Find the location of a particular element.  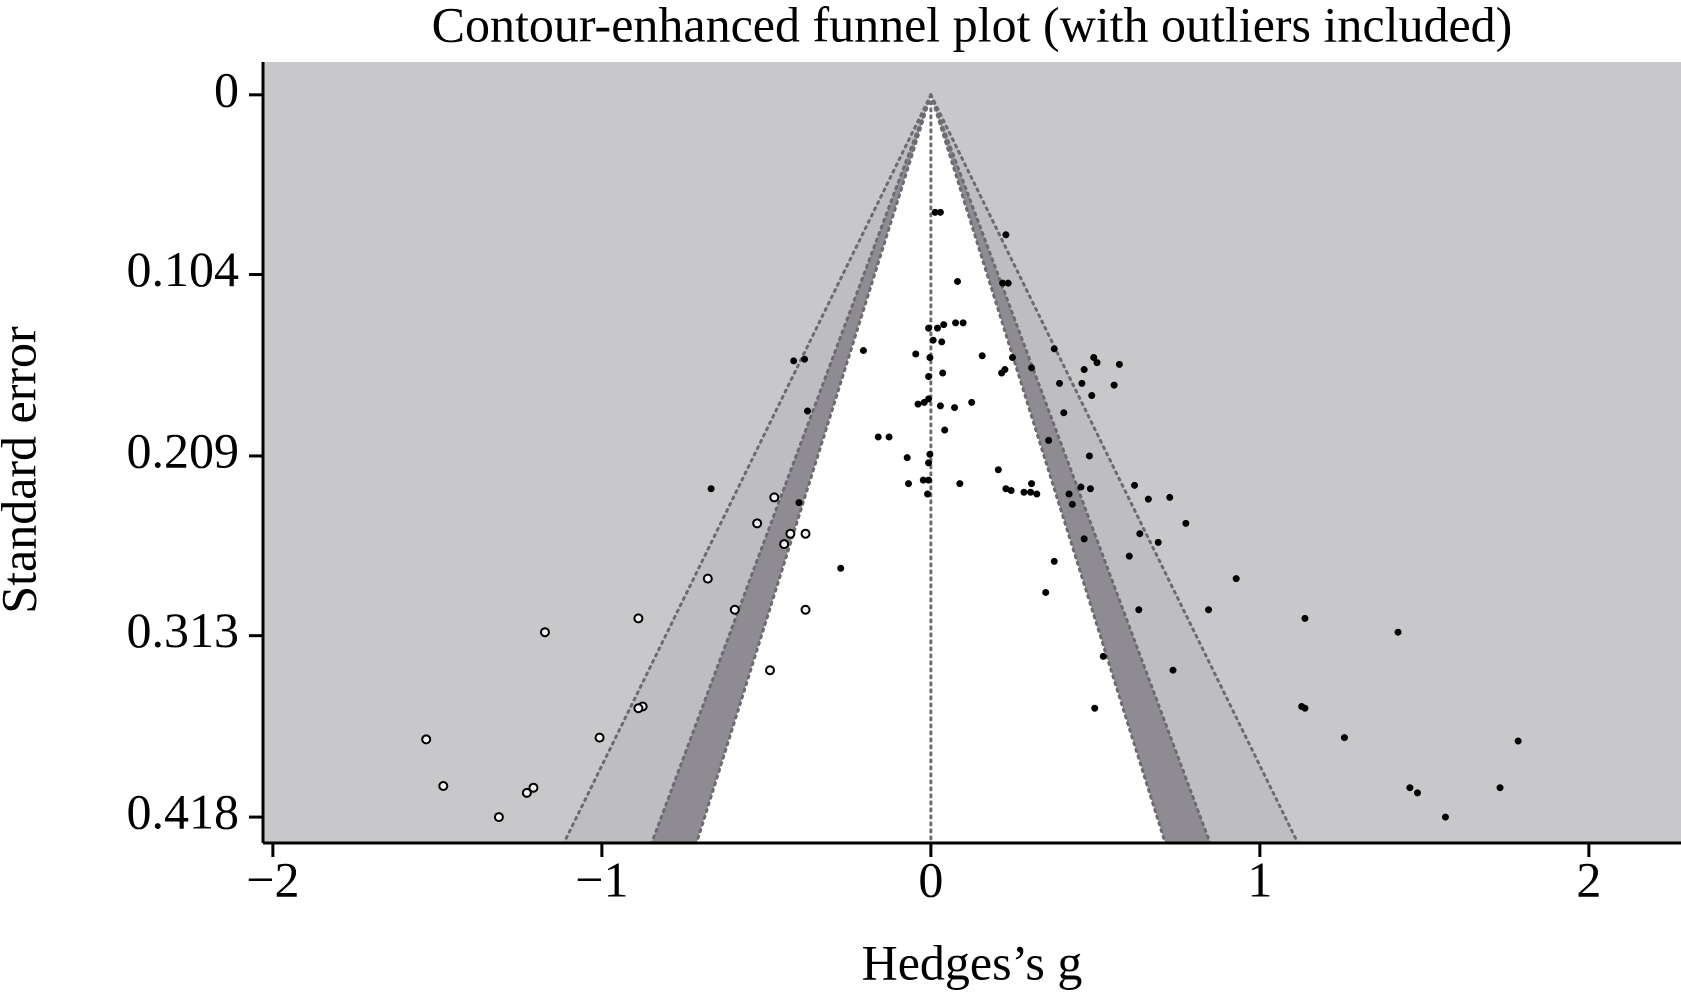

y-tick-label: 0 is located at coordinates (226, 89).